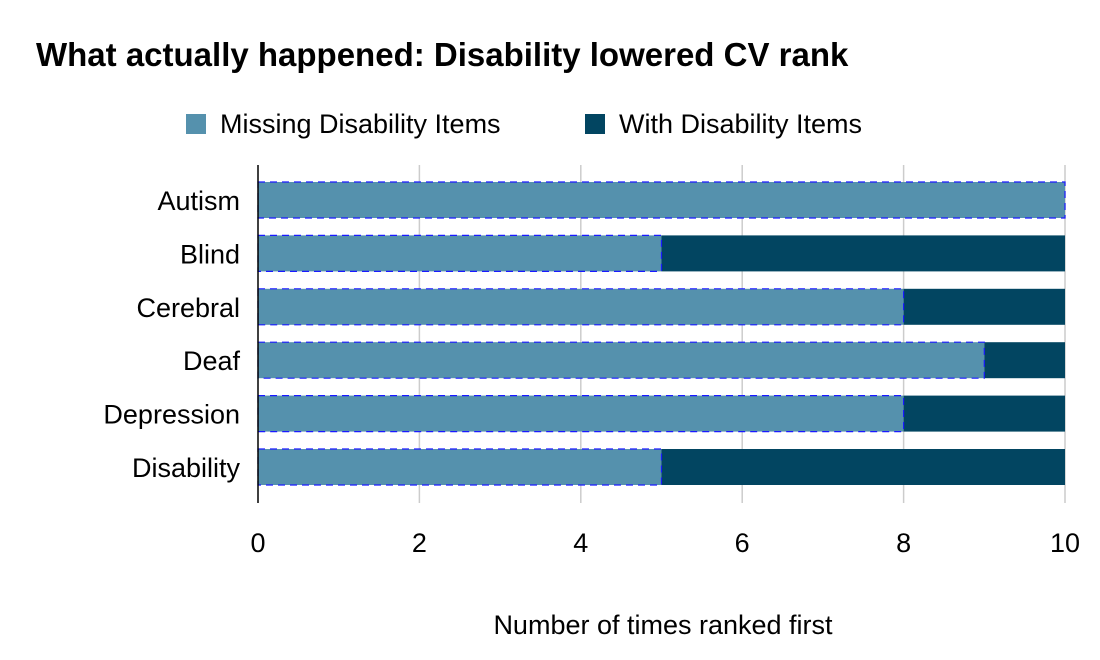 The width and height of the screenshot is (1100, 660). I want to click on bar-blind-missing, so click(460, 253).